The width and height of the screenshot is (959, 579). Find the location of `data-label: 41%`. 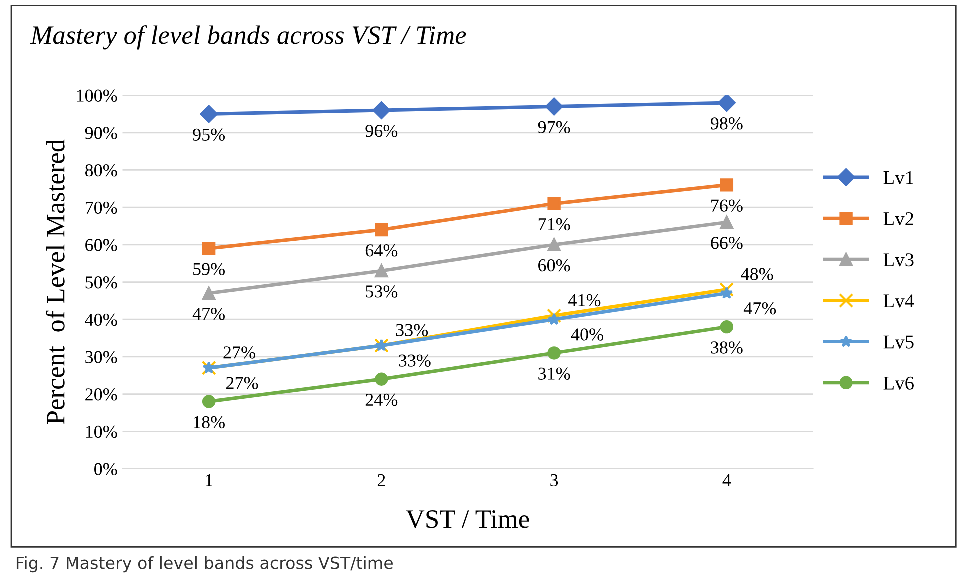

data-label: 41% is located at coordinates (584, 300).